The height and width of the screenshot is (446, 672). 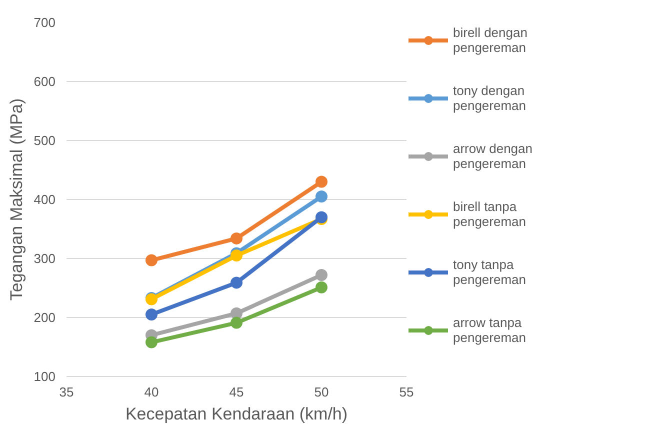 I want to click on legend-label: birell dengan pengereman, so click(x=490, y=40).